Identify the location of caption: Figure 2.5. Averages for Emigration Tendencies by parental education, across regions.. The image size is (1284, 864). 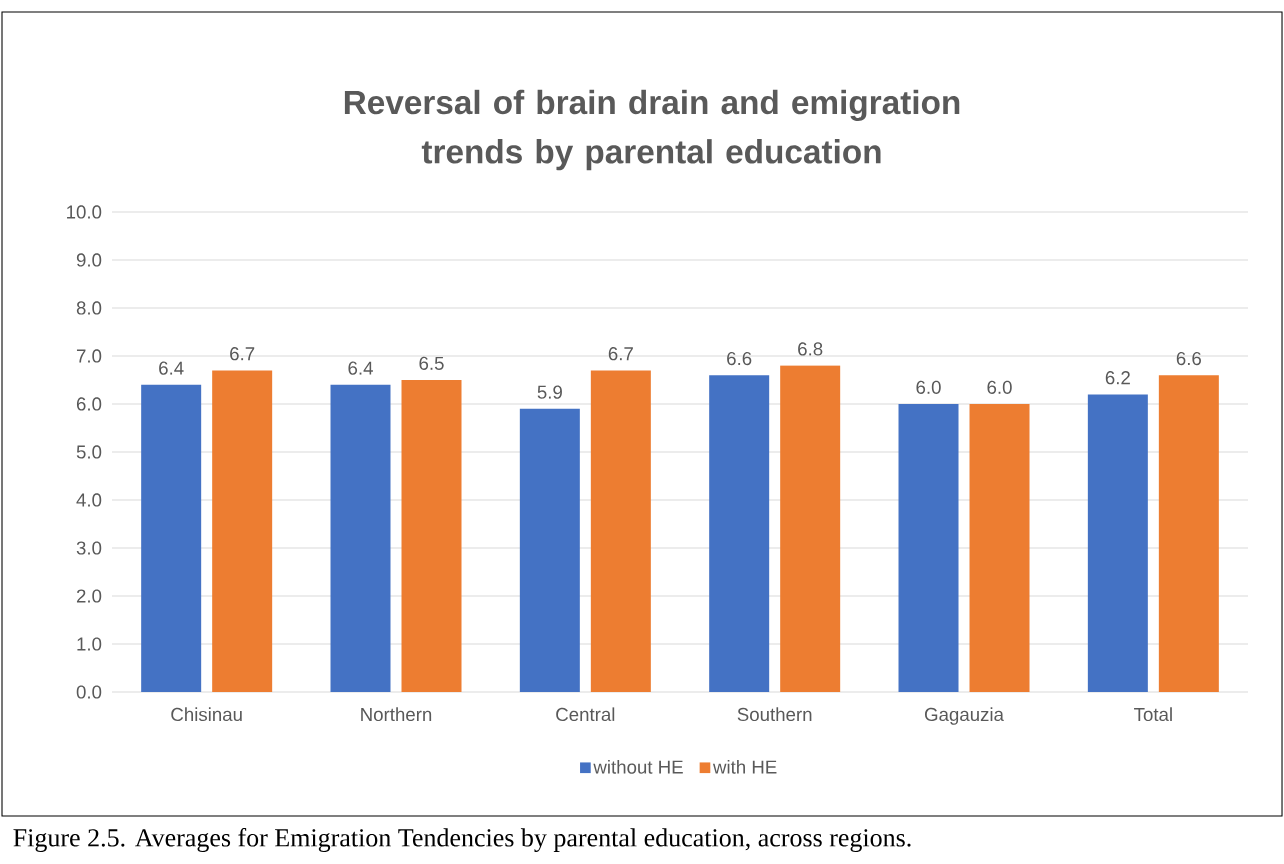
(462, 840).